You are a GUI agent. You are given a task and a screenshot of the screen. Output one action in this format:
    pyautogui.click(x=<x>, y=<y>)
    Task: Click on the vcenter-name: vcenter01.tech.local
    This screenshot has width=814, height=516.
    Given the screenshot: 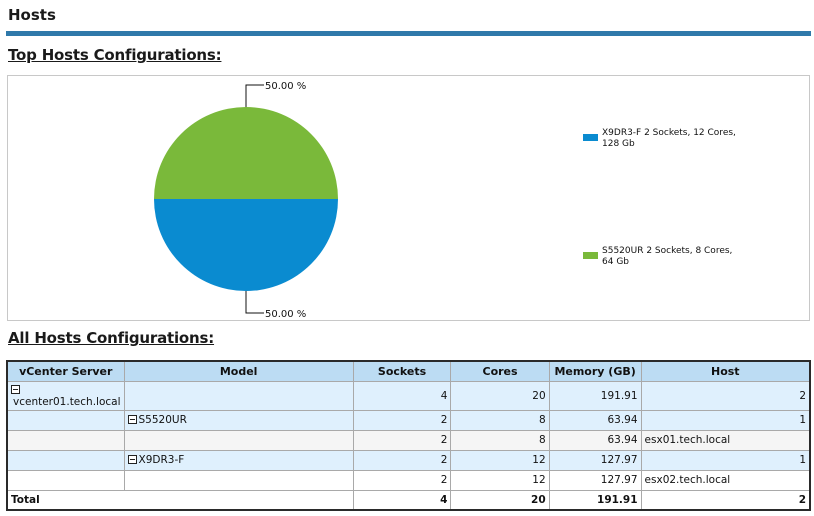 What is the action you would take?
    pyautogui.click(x=67, y=401)
    